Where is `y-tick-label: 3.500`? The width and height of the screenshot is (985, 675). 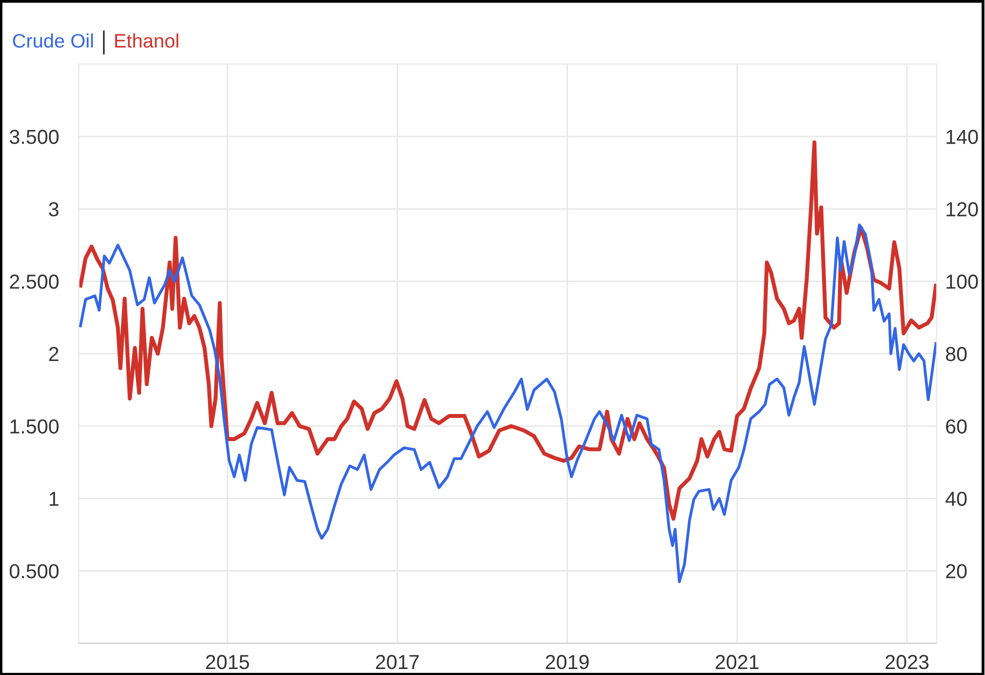 y-tick-label: 3.500 is located at coordinates (34, 137).